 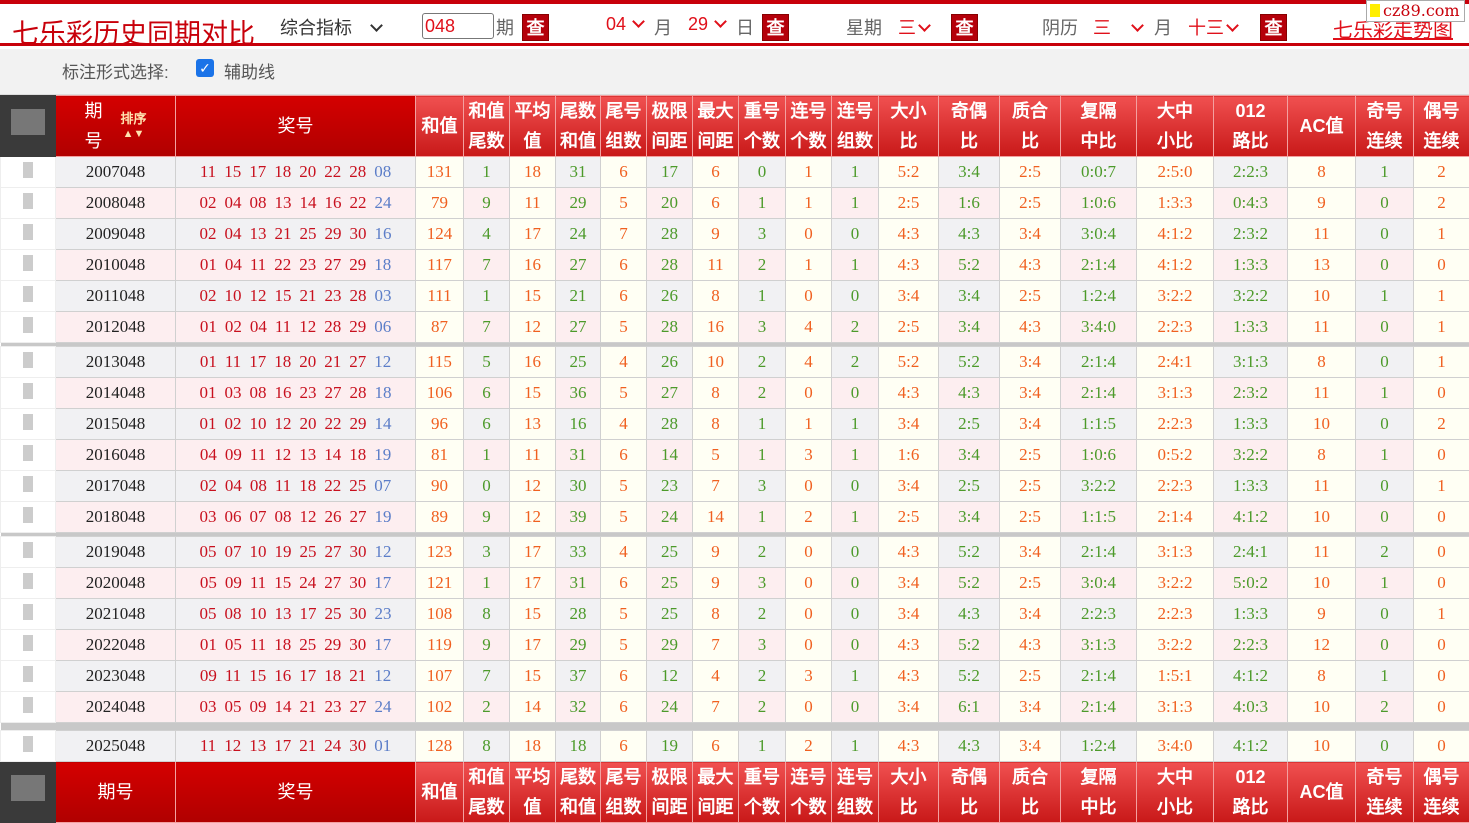 What do you see at coordinates (133, 31) in the screenshot?
I see `page-title: 七乐彩历史同期对比` at bounding box center [133, 31].